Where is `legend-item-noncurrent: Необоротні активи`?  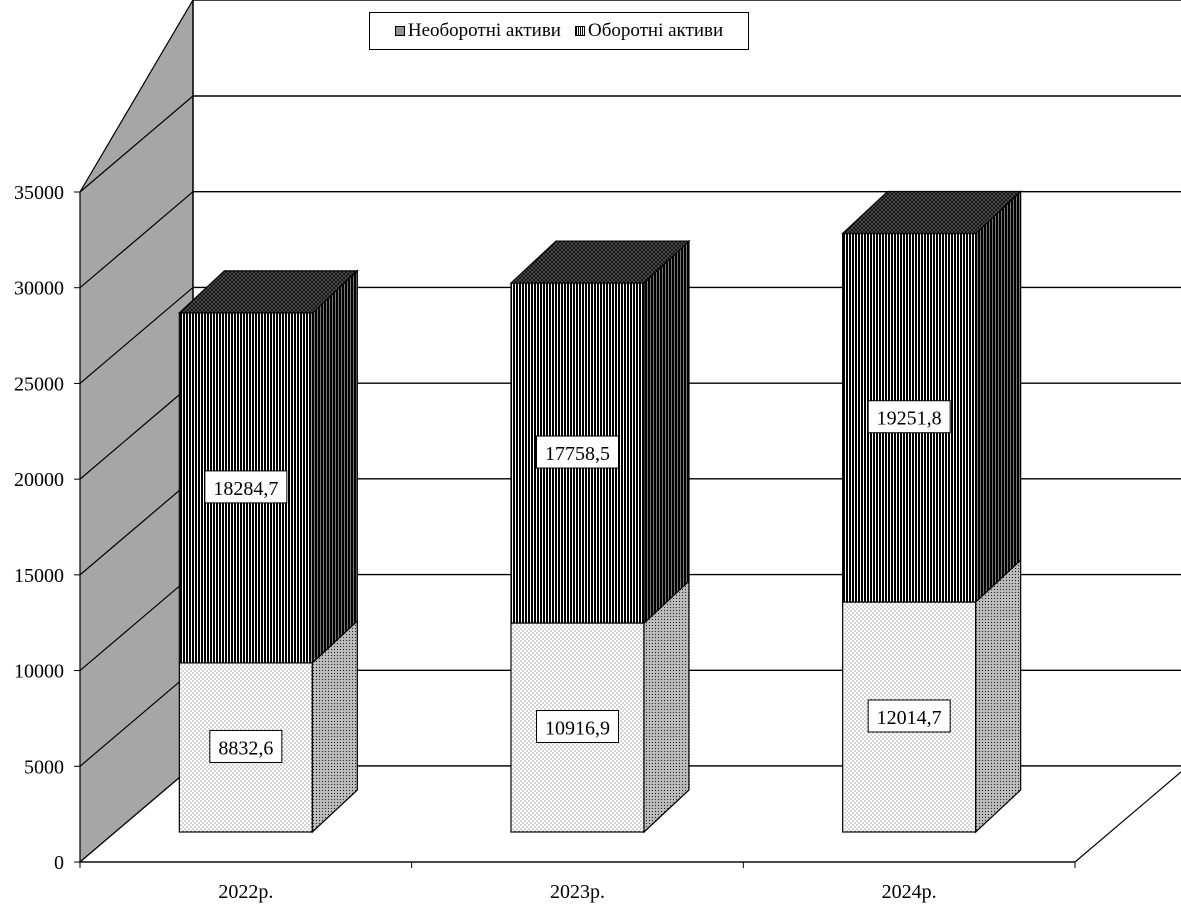 legend-item-noncurrent: Необоротні активи is located at coordinates (477, 31).